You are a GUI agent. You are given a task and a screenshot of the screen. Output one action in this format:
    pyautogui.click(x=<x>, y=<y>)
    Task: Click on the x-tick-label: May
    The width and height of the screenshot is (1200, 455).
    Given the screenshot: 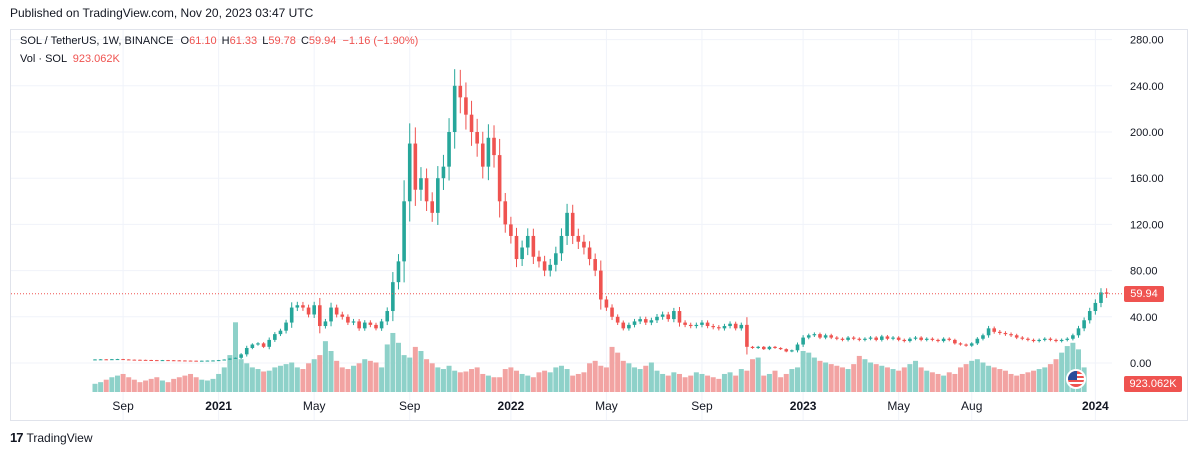 What is the action you would take?
    pyautogui.click(x=314, y=406)
    